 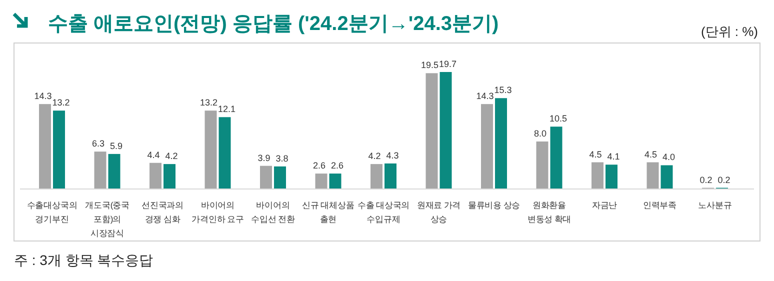 What do you see at coordinates (660, 205) in the screenshot?
I see `x-tick-label: 인력부족` at bounding box center [660, 205].